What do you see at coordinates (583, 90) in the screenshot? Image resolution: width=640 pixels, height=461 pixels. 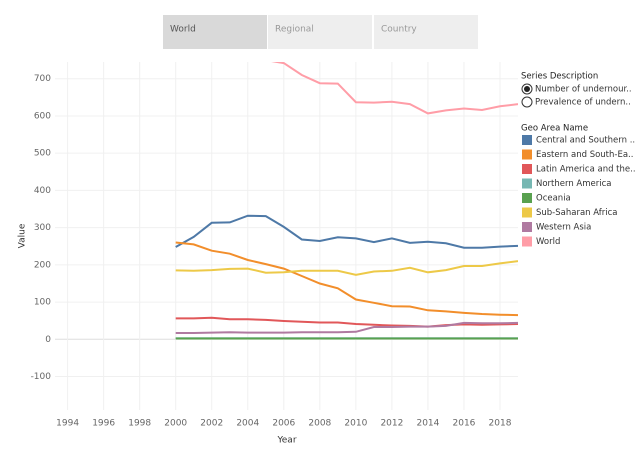 I see `radio-label: Number of undernour..` at bounding box center [583, 90].